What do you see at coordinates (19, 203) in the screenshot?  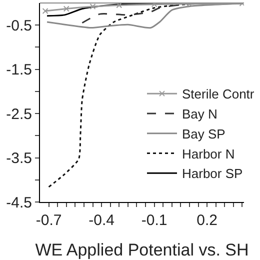 I see `y-tick-label: -4.5` at bounding box center [19, 203].